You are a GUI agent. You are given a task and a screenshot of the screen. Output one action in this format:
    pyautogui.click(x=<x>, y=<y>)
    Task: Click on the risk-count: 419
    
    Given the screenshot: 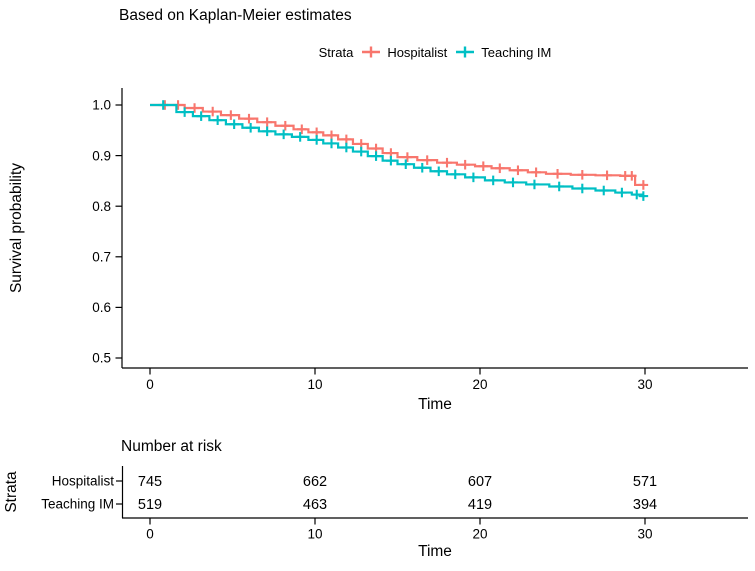 What is the action you would take?
    pyautogui.click(x=480, y=505)
    